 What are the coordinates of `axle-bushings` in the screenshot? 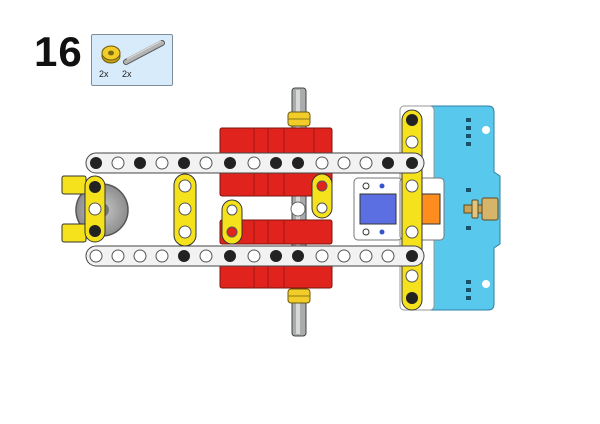 It's located at (299, 207).